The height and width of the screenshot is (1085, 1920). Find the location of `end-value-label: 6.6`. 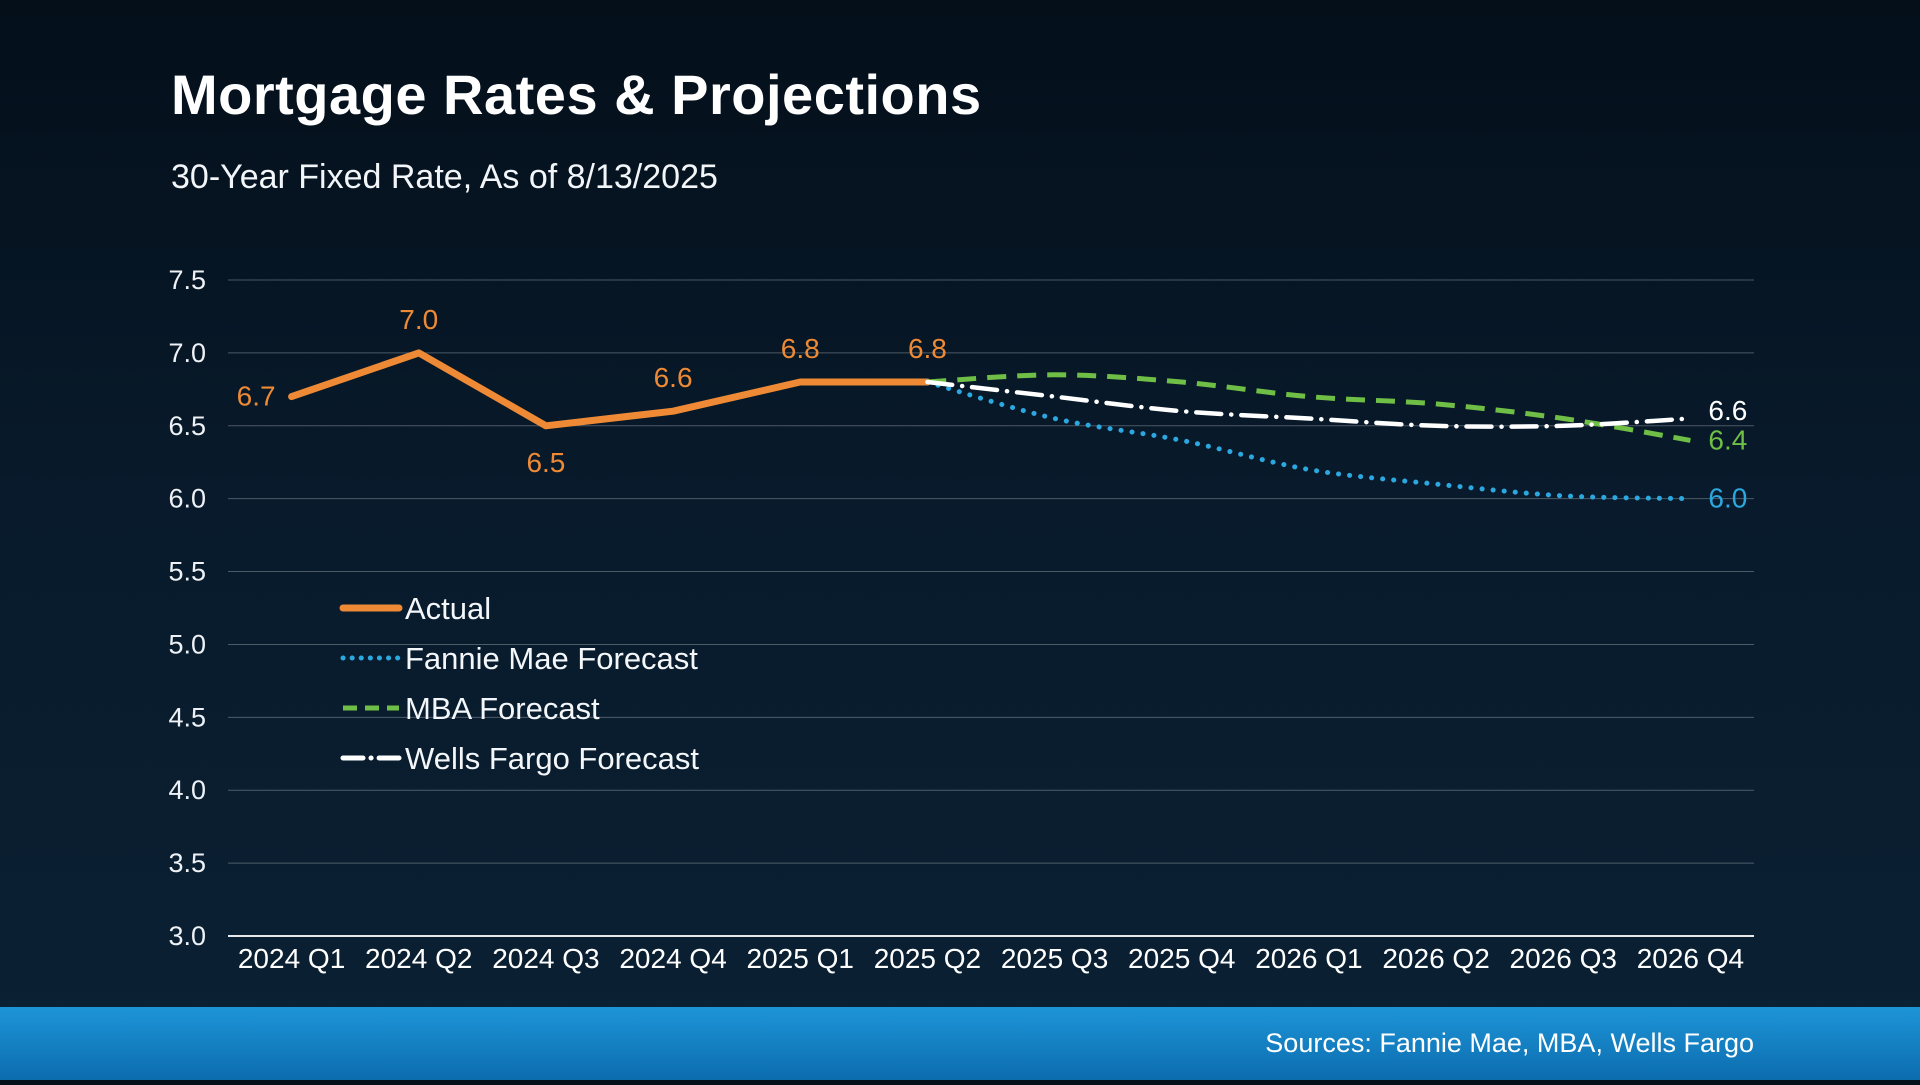

end-value-label: 6.6 is located at coordinates (1727, 410).